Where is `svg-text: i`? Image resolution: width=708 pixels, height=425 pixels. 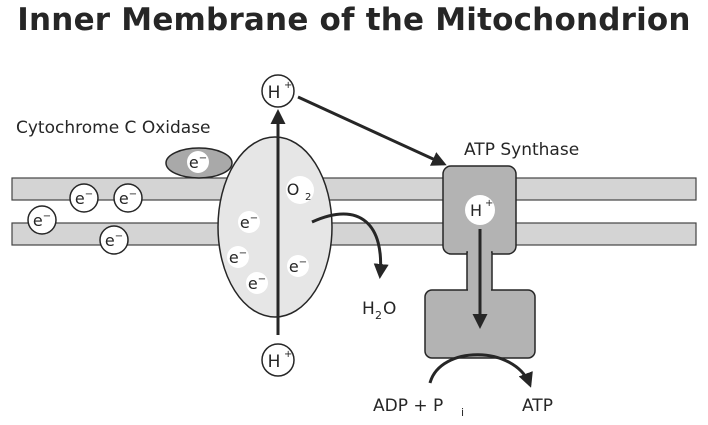
svg-text: i is located at coordinates (462, 412).